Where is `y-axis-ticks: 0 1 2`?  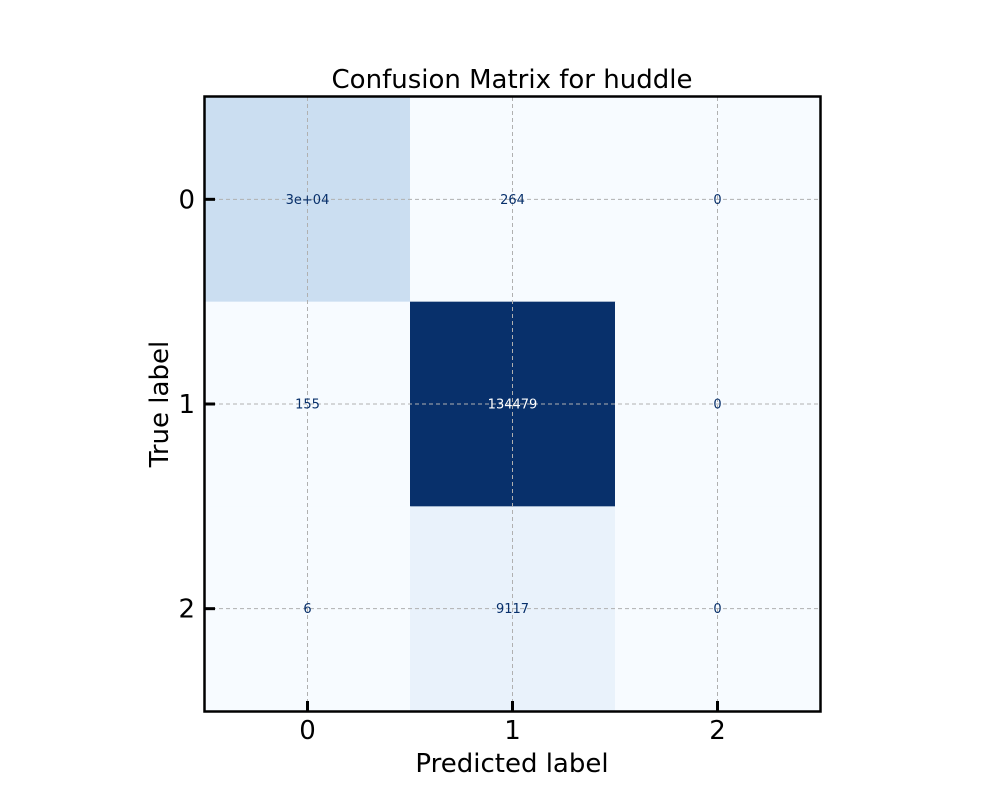
y-axis-ticks: 0 1 2 is located at coordinates (196, 405).